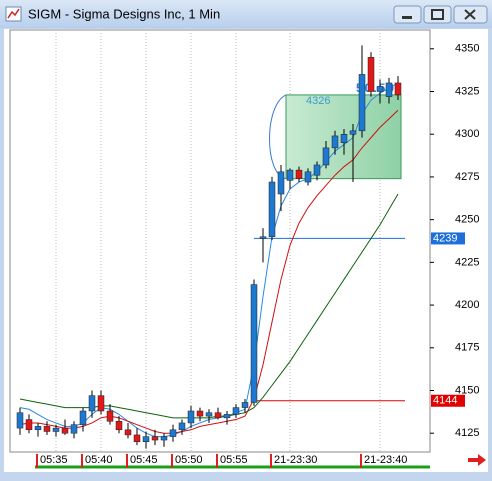  What do you see at coordinates (13, 14) in the screenshot?
I see `window-icon` at bounding box center [13, 14].